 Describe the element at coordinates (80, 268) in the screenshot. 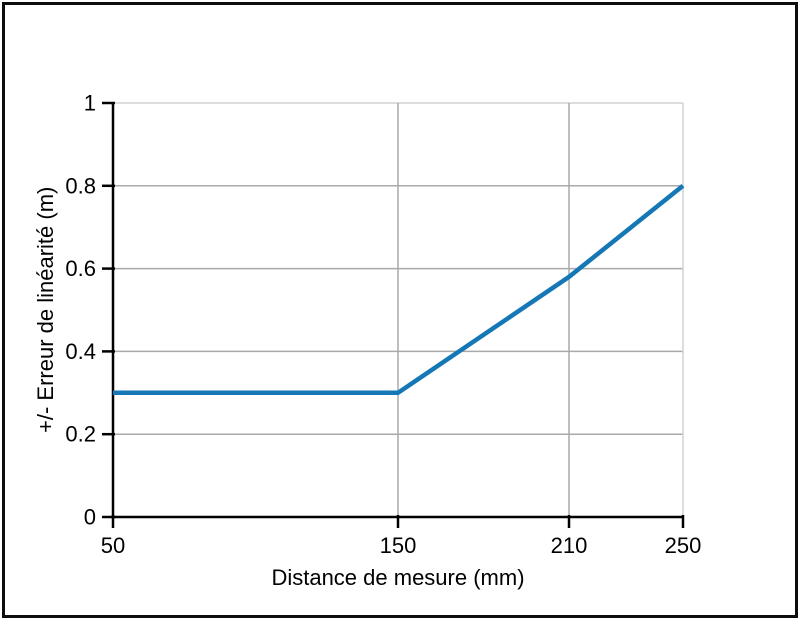

I see `y-tick-label: 0.6` at that location.